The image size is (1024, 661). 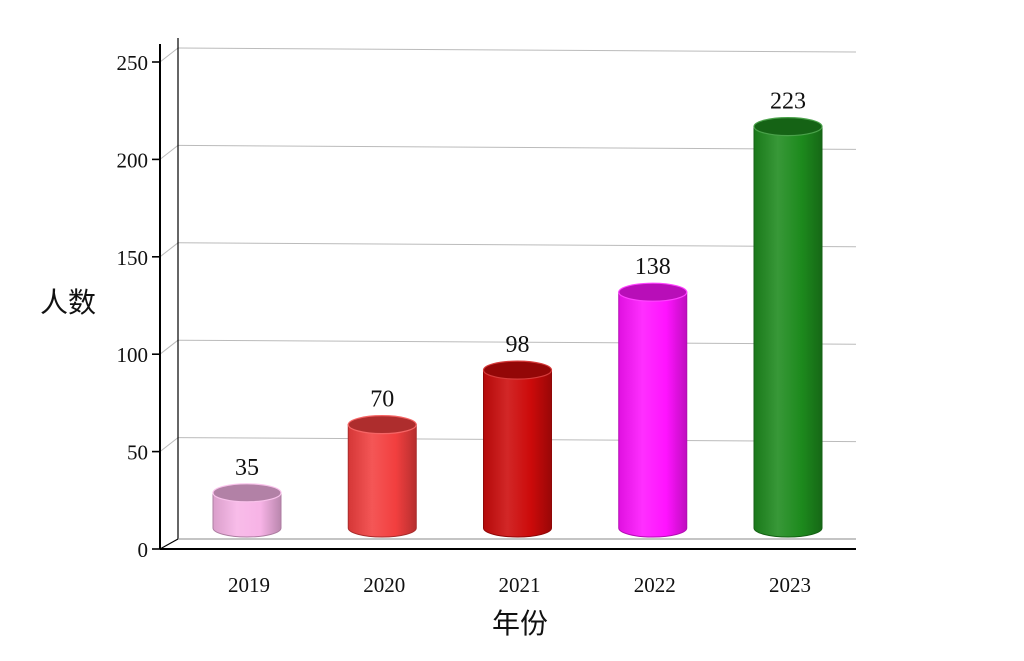 I want to click on bar-2019: 35, so click(x=247, y=496).